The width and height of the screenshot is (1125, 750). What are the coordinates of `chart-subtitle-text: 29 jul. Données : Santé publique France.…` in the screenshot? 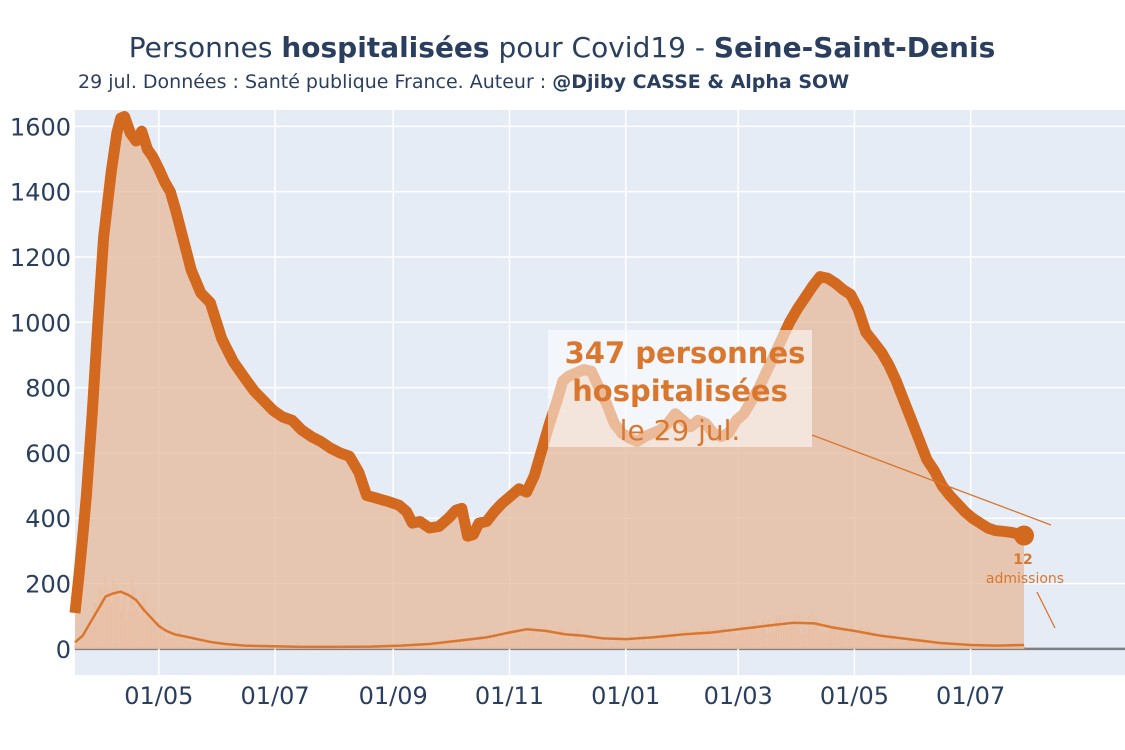 It's located at (315, 82).